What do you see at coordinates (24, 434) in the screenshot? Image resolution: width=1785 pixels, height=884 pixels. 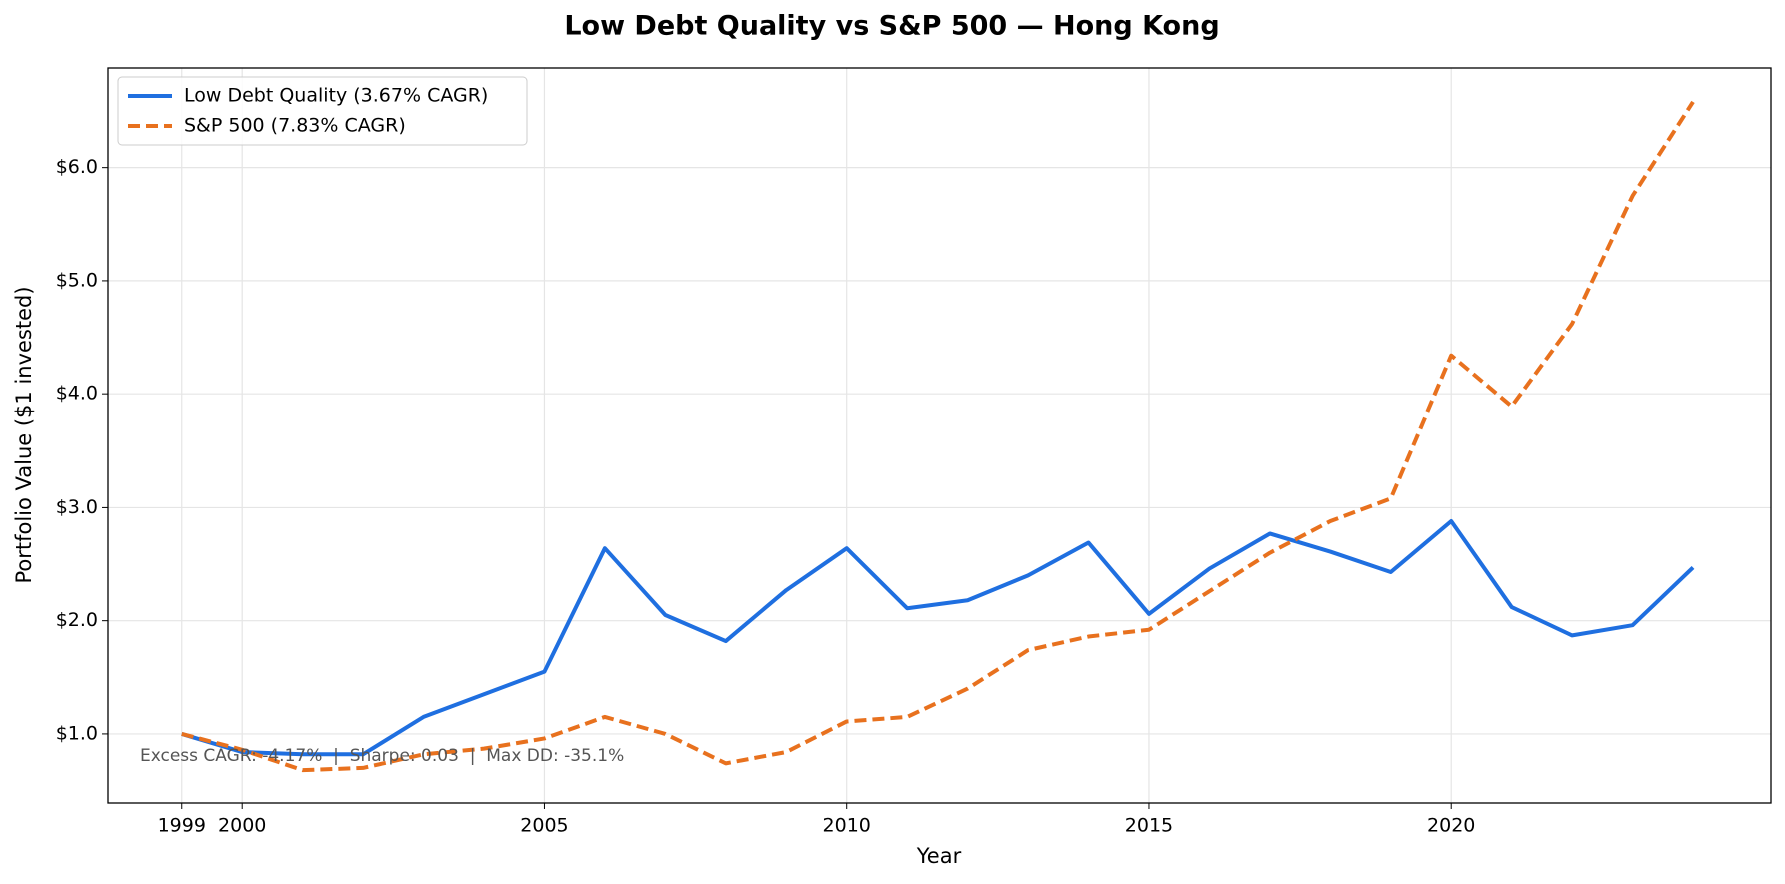 I see `y-axis-label: Portfolio Value ($1 invested)` at bounding box center [24, 434].